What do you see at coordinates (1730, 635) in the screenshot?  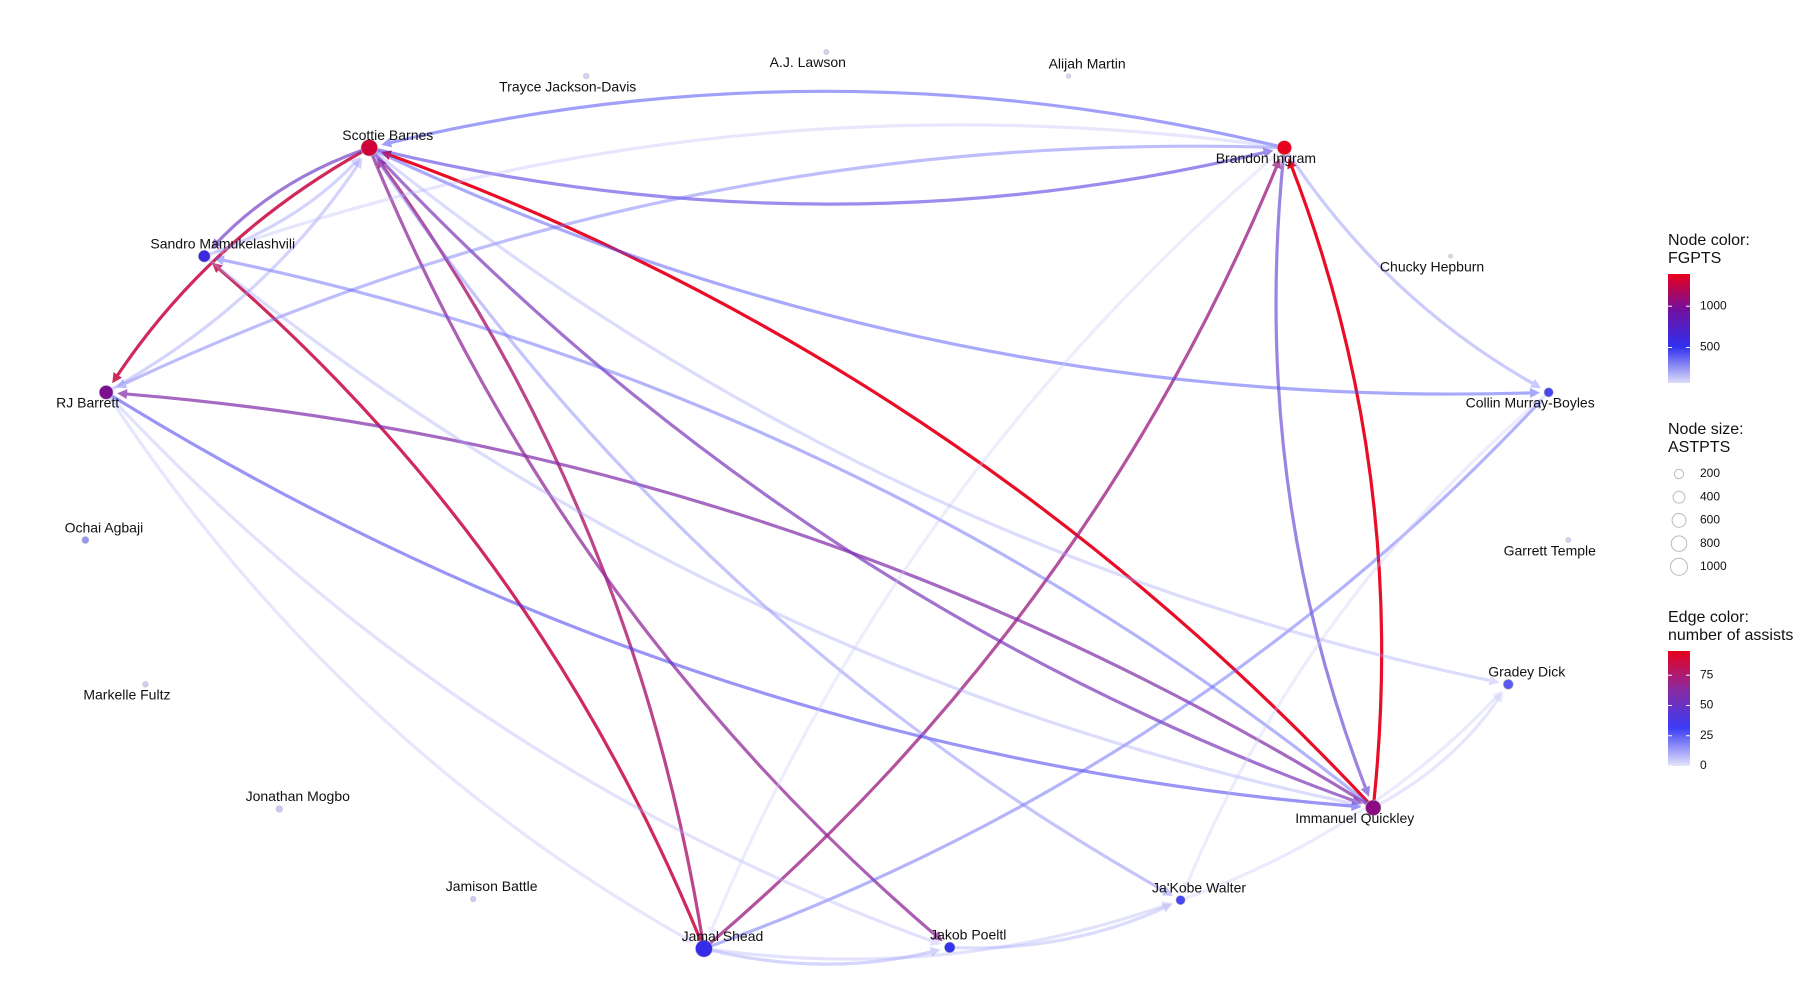 I see `legend-title: number of assists` at bounding box center [1730, 635].